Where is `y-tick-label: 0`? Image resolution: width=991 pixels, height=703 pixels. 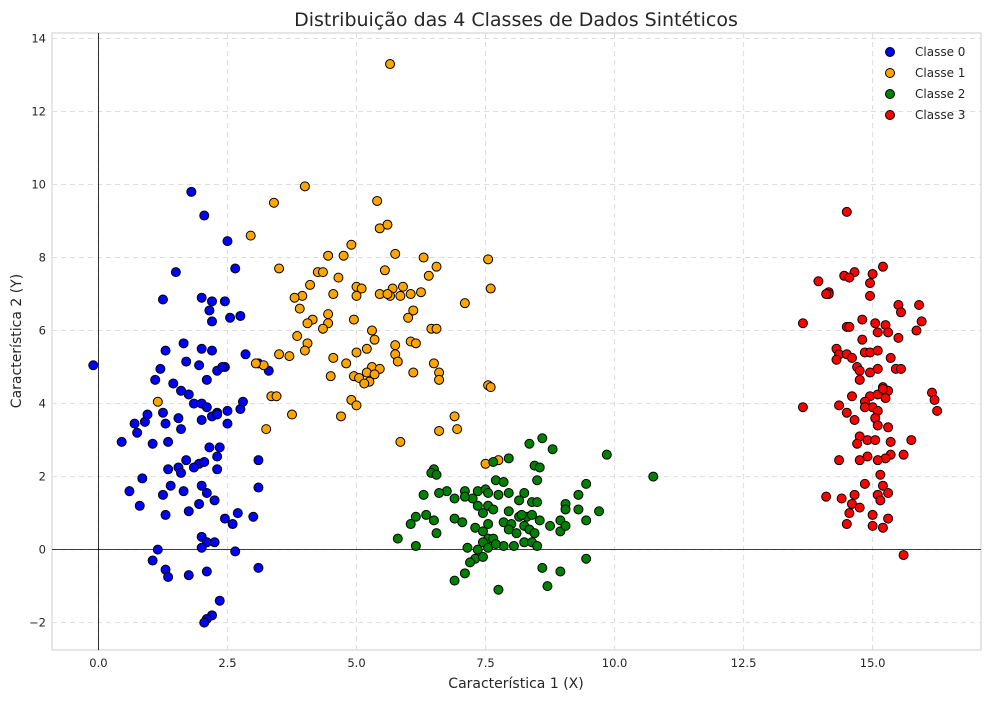 y-tick-label: 0 is located at coordinates (42, 550).